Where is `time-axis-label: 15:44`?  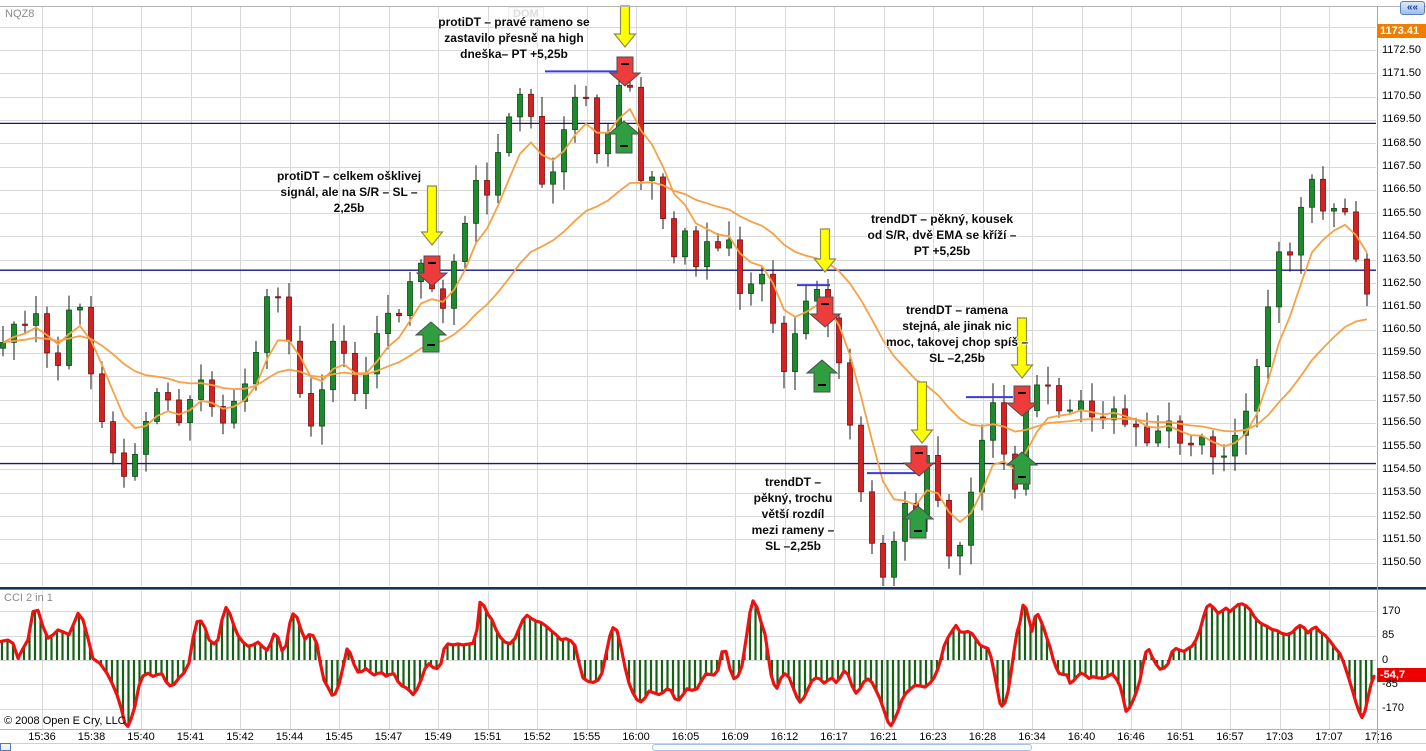 time-axis-label: 15:44 is located at coordinates (289, 737).